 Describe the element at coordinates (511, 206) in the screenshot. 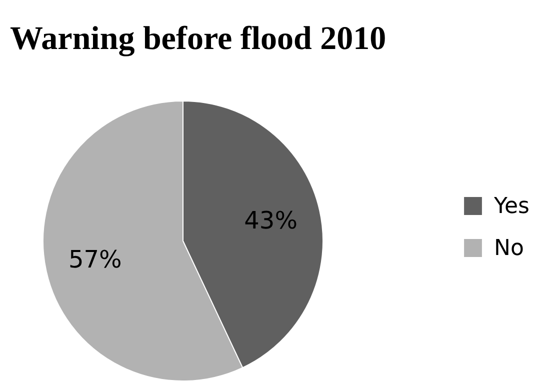

I see `legend-label: Yes` at that location.